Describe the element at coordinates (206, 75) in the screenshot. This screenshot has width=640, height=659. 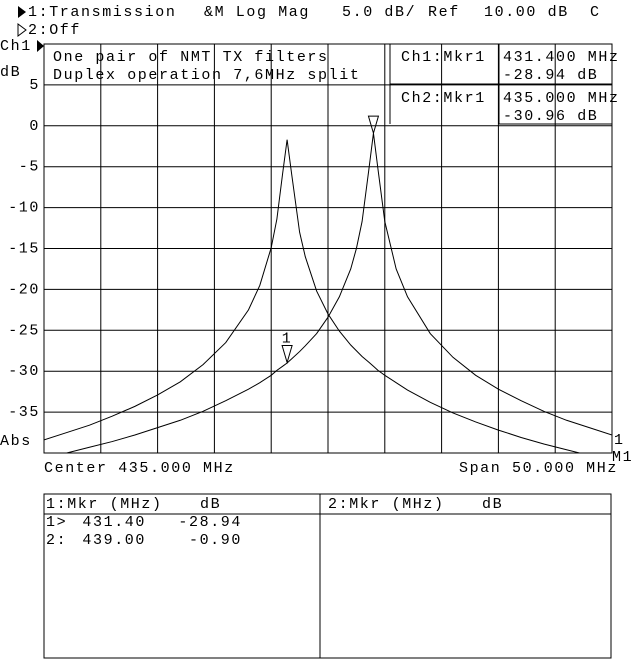
I see `annotation: Duplex operation 7,6MHz split` at that location.